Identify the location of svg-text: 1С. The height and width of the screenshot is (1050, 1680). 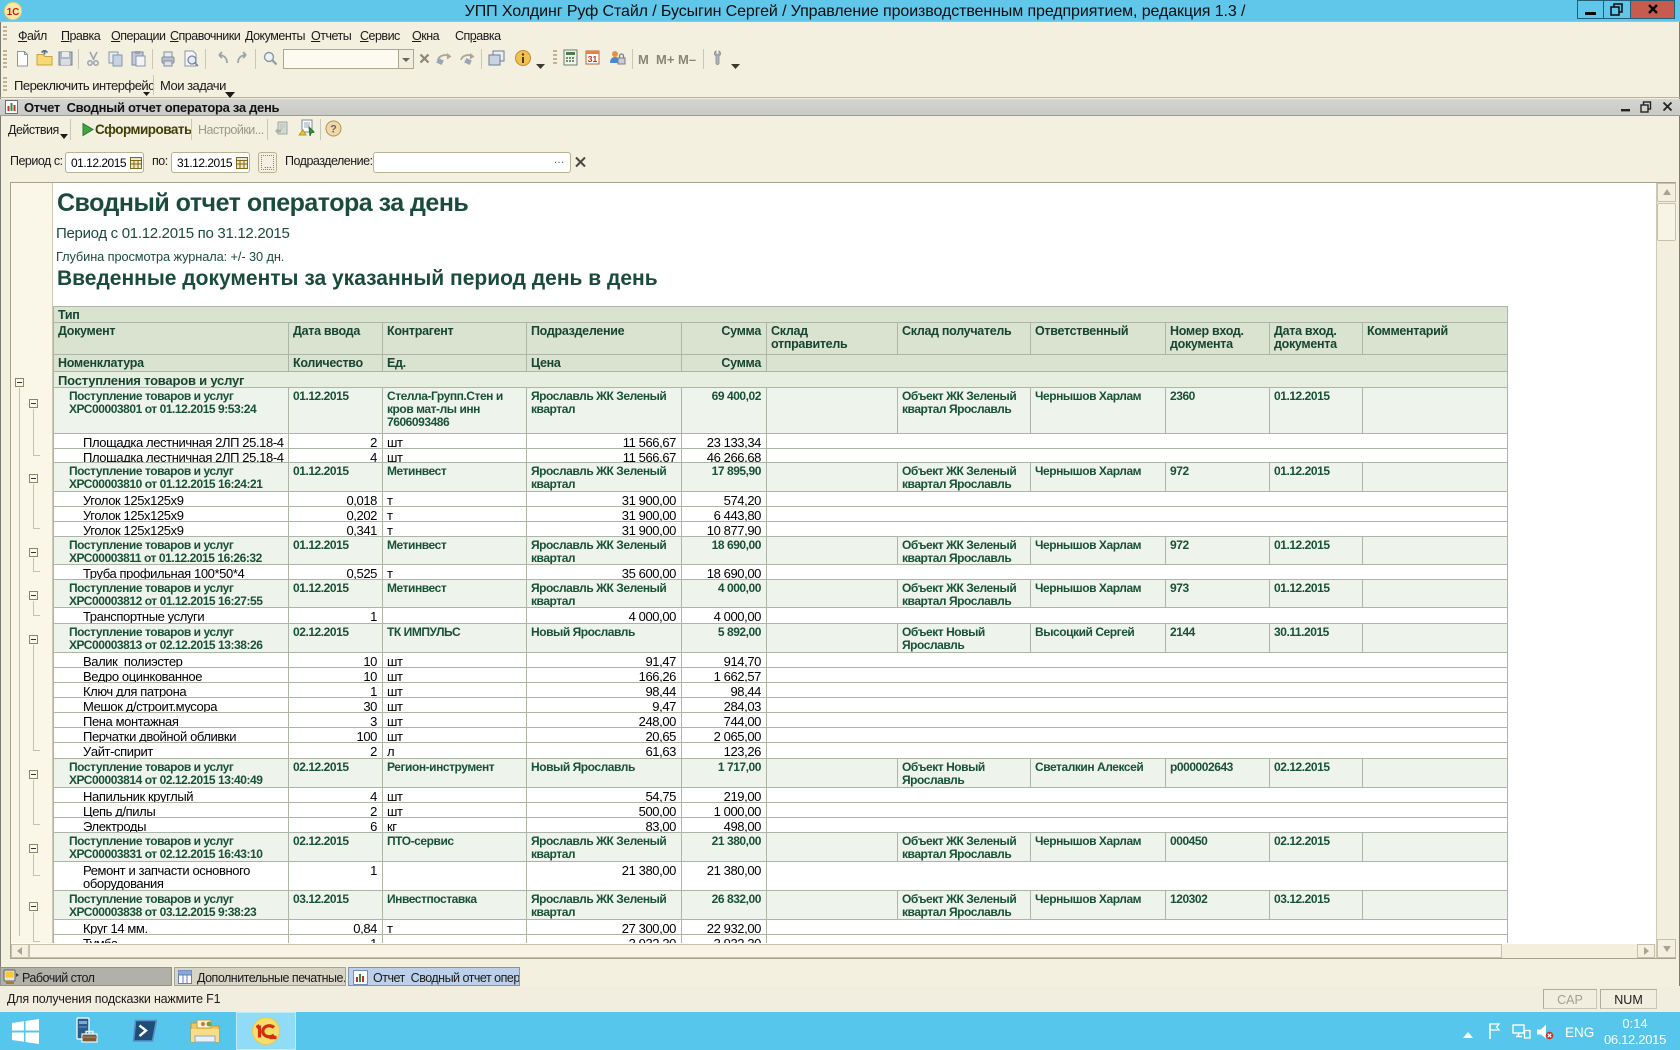
(13, 12).